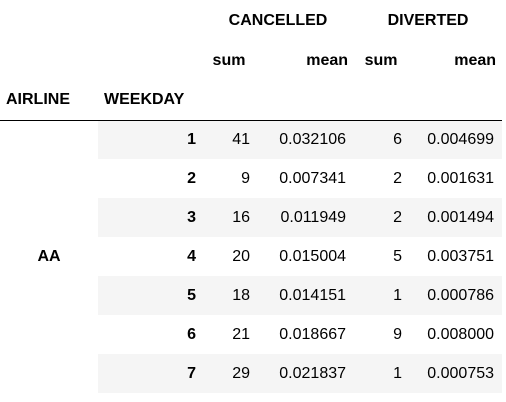  I want to click on table-row: 3 16 0.011949 2 0.001494, so click(251, 217).